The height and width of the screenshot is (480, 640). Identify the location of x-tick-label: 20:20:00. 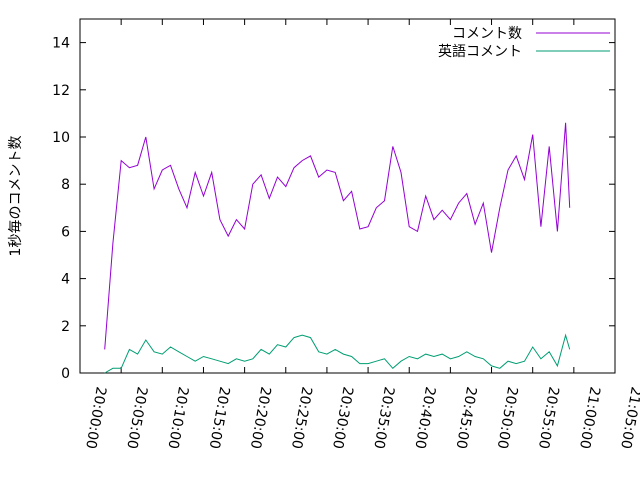
(260, 417).